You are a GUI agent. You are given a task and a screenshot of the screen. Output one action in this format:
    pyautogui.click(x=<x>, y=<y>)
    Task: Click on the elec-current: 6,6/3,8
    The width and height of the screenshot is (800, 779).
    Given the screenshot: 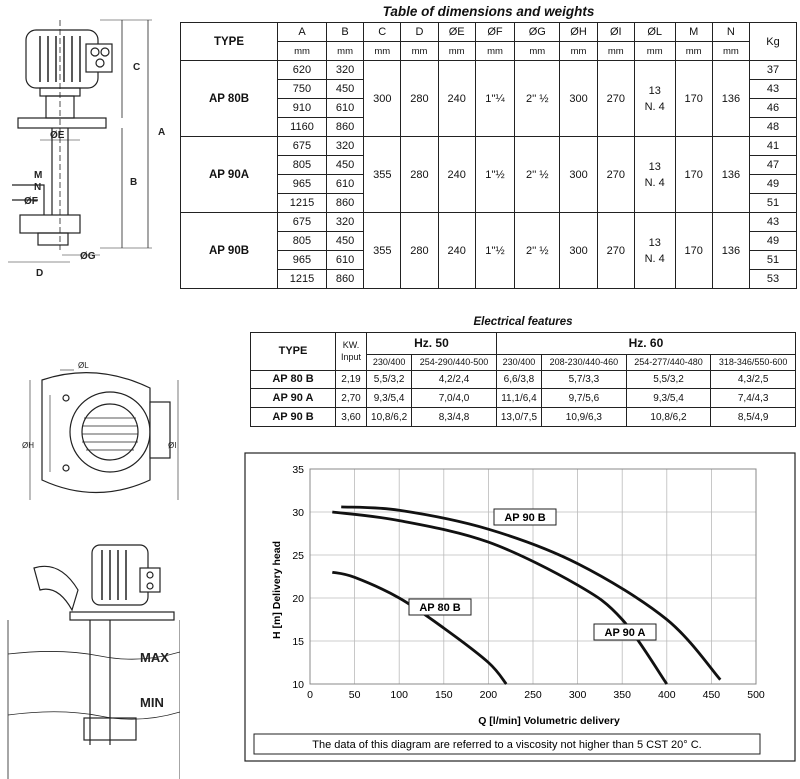 What is the action you would take?
    pyautogui.click(x=519, y=379)
    